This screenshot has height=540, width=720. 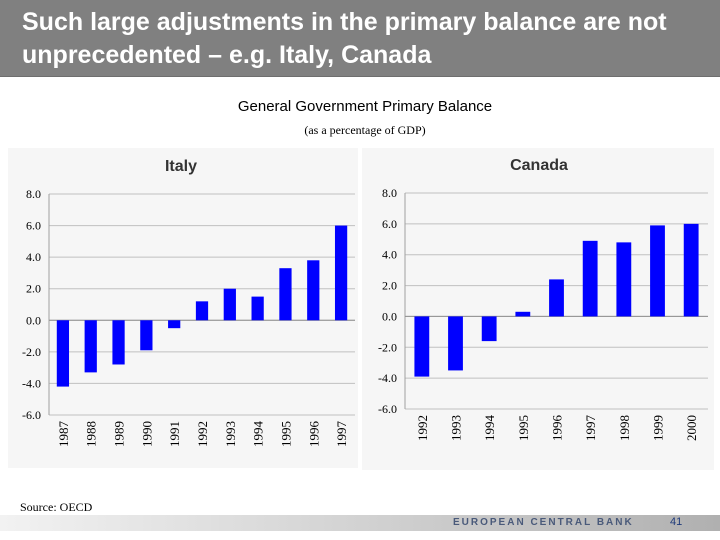 I want to click on bar-1991, so click(x=174, y=324).